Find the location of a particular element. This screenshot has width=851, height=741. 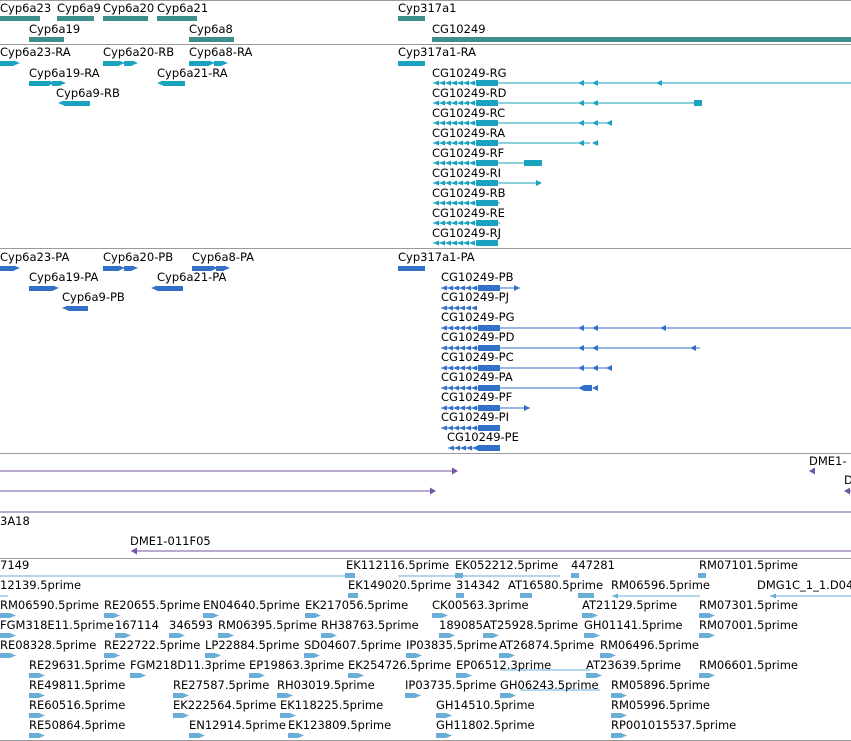

gene-bar-cyp6a8 is located at coordinates (211, 39).